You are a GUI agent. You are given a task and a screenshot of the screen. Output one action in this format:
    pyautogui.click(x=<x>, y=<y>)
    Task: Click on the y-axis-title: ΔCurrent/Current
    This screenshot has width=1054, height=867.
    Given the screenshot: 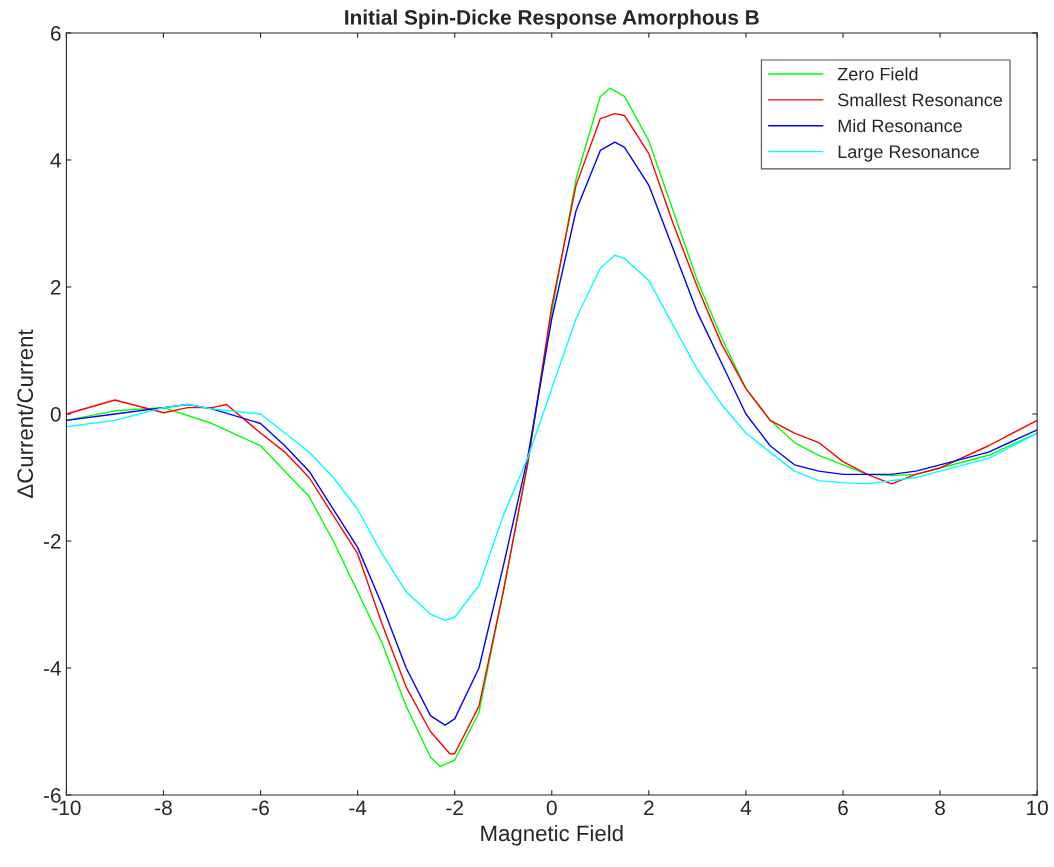 What is the action you would take?
    pyautogui.click(x=25, y=413)
    